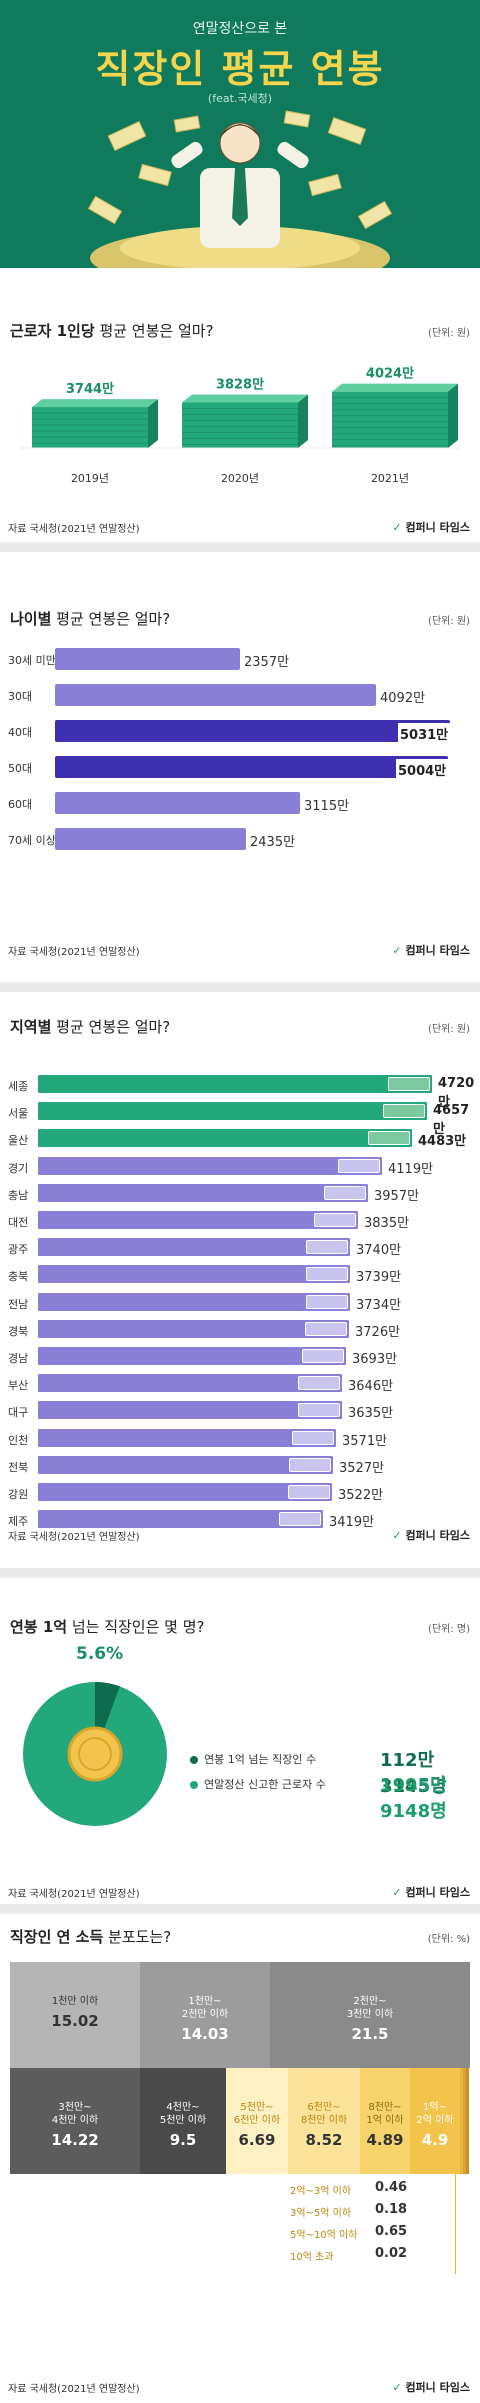  I want to click on region-value: 3835만, so click(387, 1223).